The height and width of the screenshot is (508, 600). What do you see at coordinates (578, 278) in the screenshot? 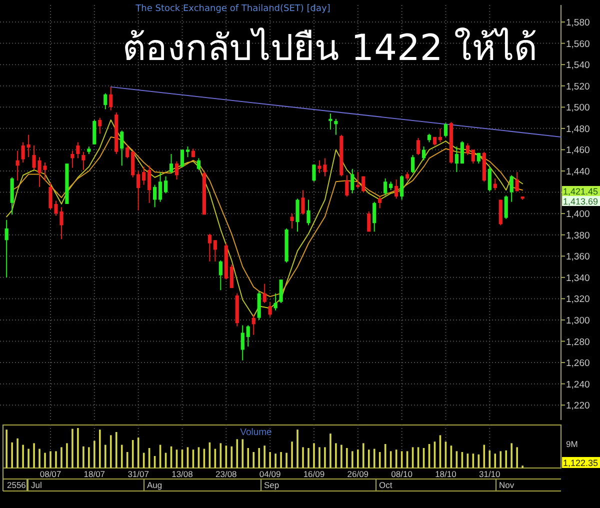
I see `y-tick-label: 1,340` at bounding box center [578, 278].